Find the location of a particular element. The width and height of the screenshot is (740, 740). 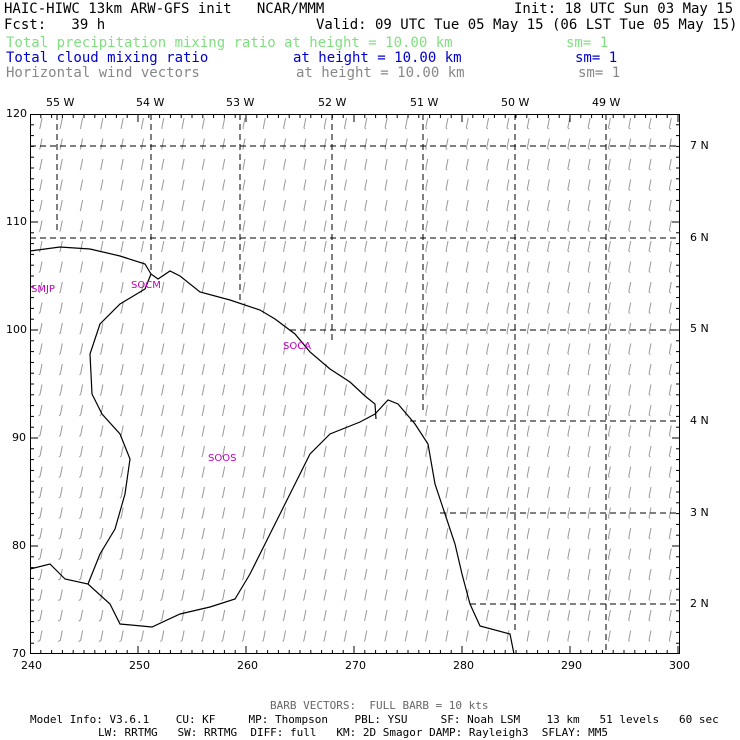

lon-label-54w: 54 W is located at coordinates (150, 102).